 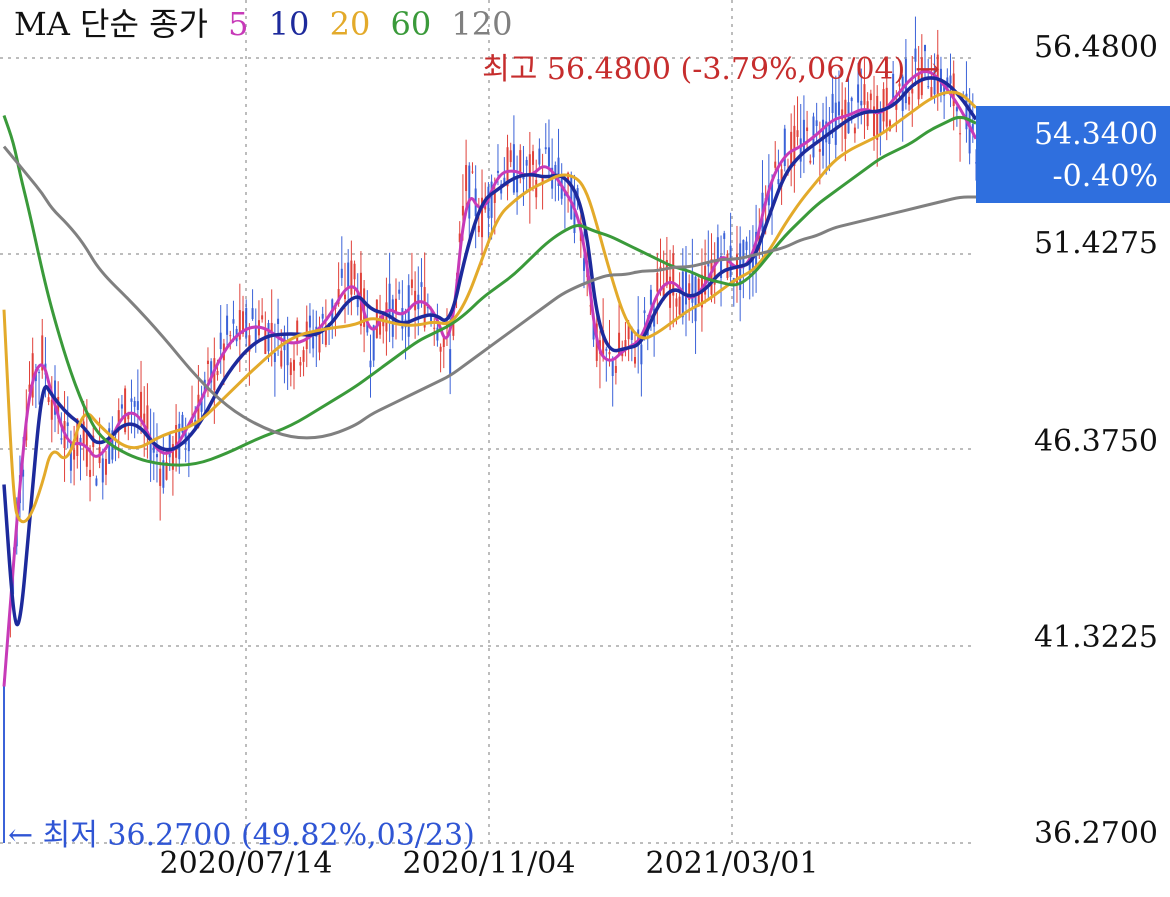 What do you see at coordinates (1105, 176) in the screenshot?
I see `current-change: -0.40%` at bounding box center [1105, 176].